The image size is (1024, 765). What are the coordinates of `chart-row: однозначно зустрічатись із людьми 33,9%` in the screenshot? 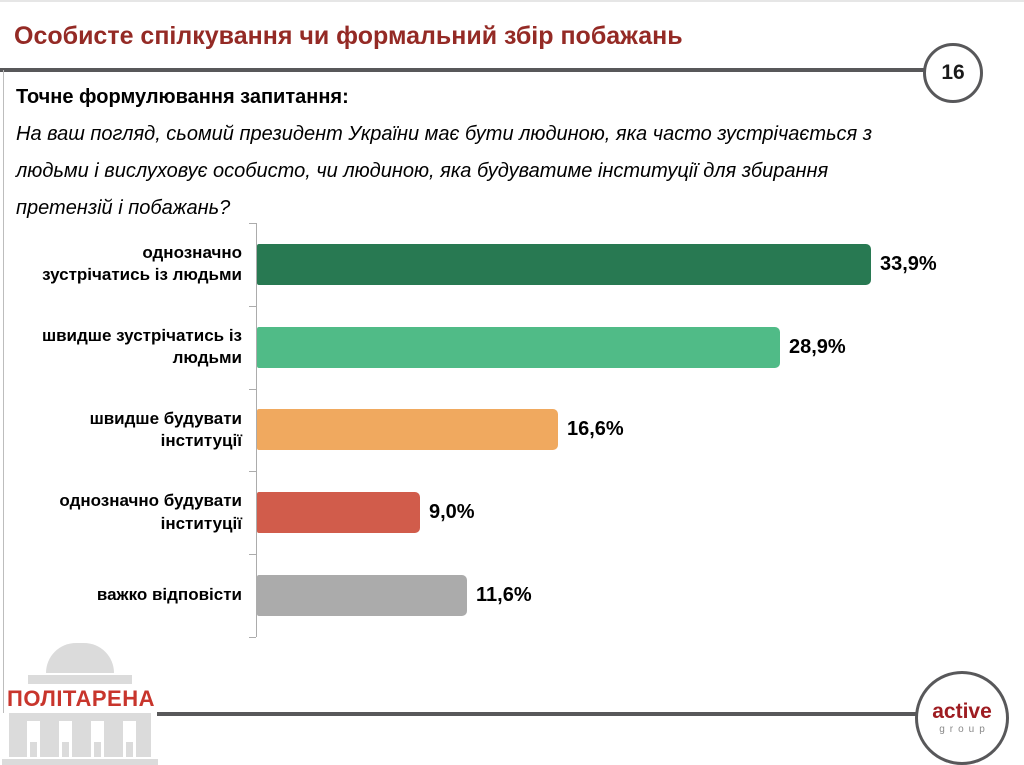 It's located at (480, 264).